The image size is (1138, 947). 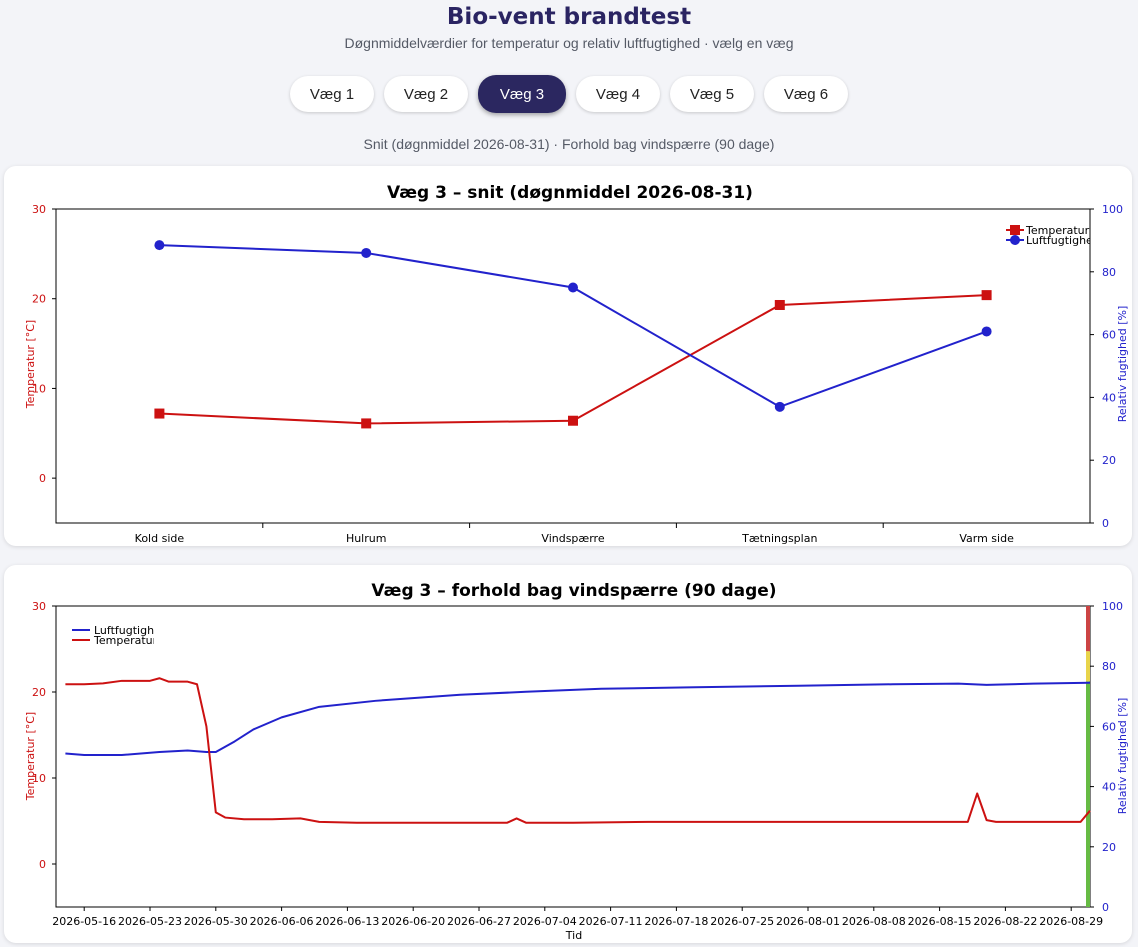 I want to click on x-tick-label: 2026-08-22, so click(x=1005, y=921).